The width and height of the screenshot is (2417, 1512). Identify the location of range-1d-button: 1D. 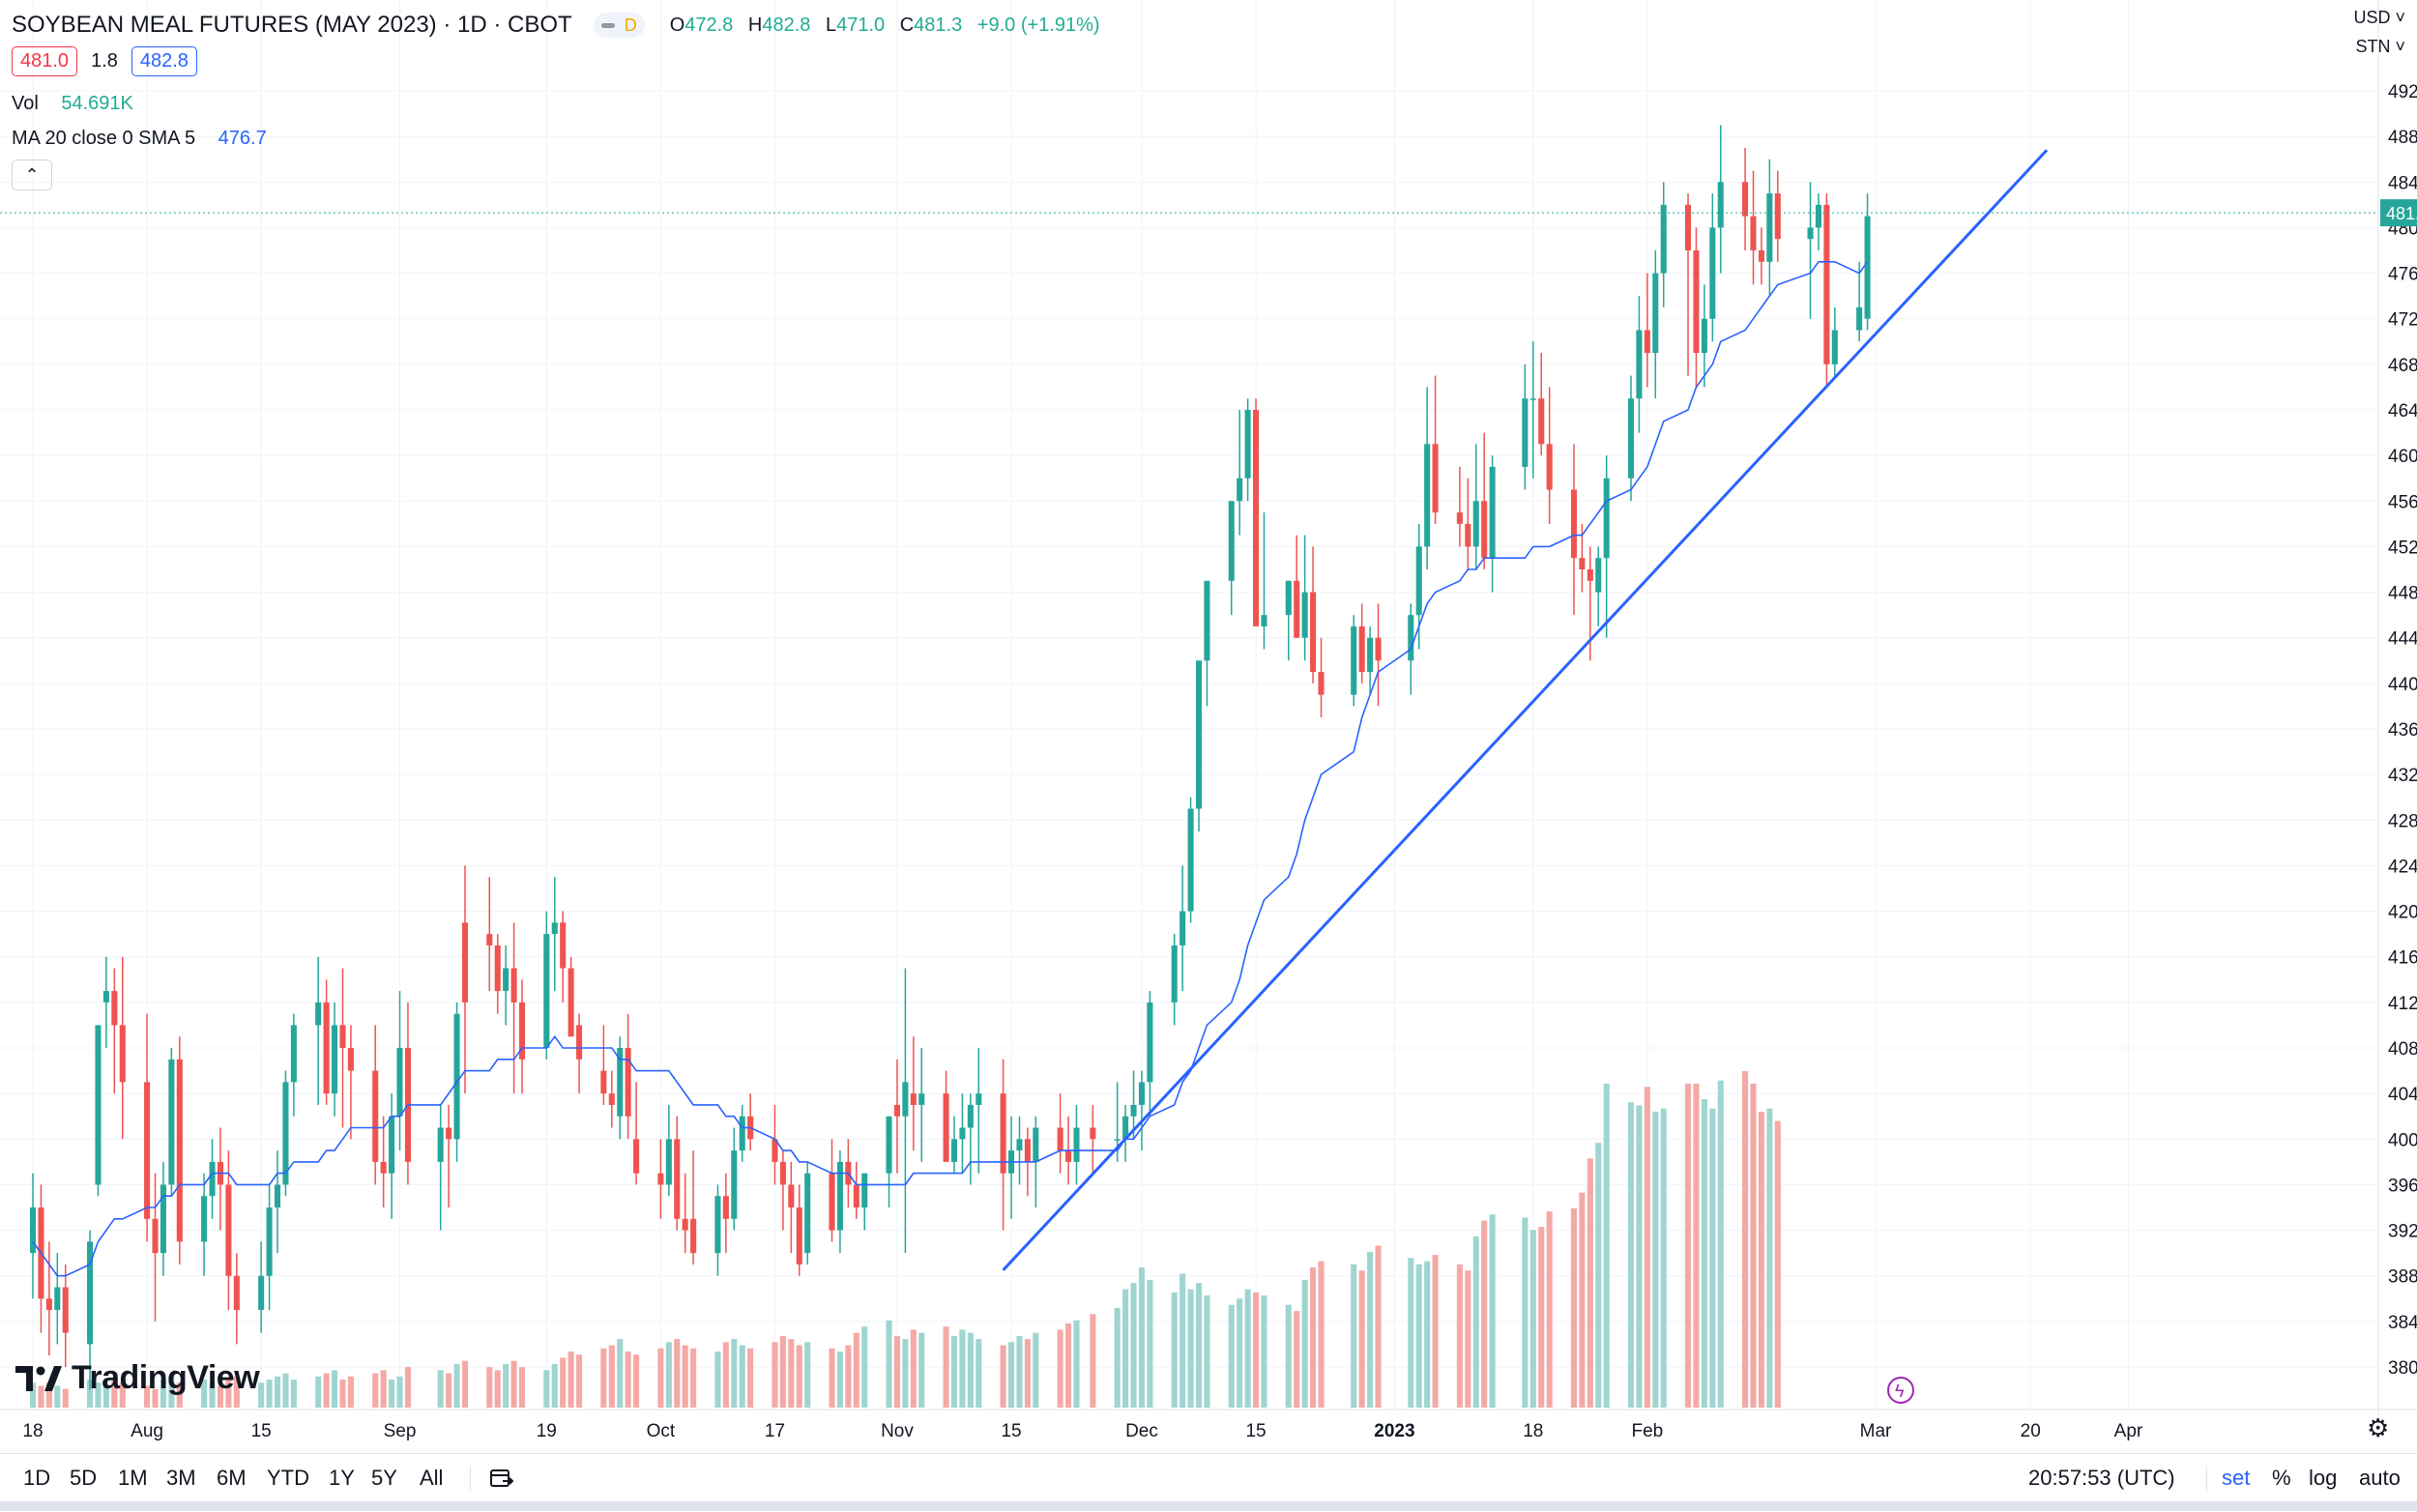
(37, 1478).